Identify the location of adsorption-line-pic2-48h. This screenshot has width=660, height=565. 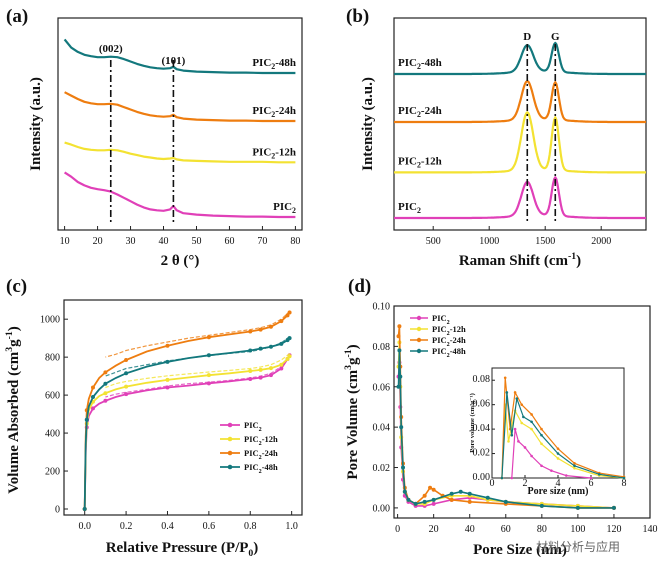
(187, 423).